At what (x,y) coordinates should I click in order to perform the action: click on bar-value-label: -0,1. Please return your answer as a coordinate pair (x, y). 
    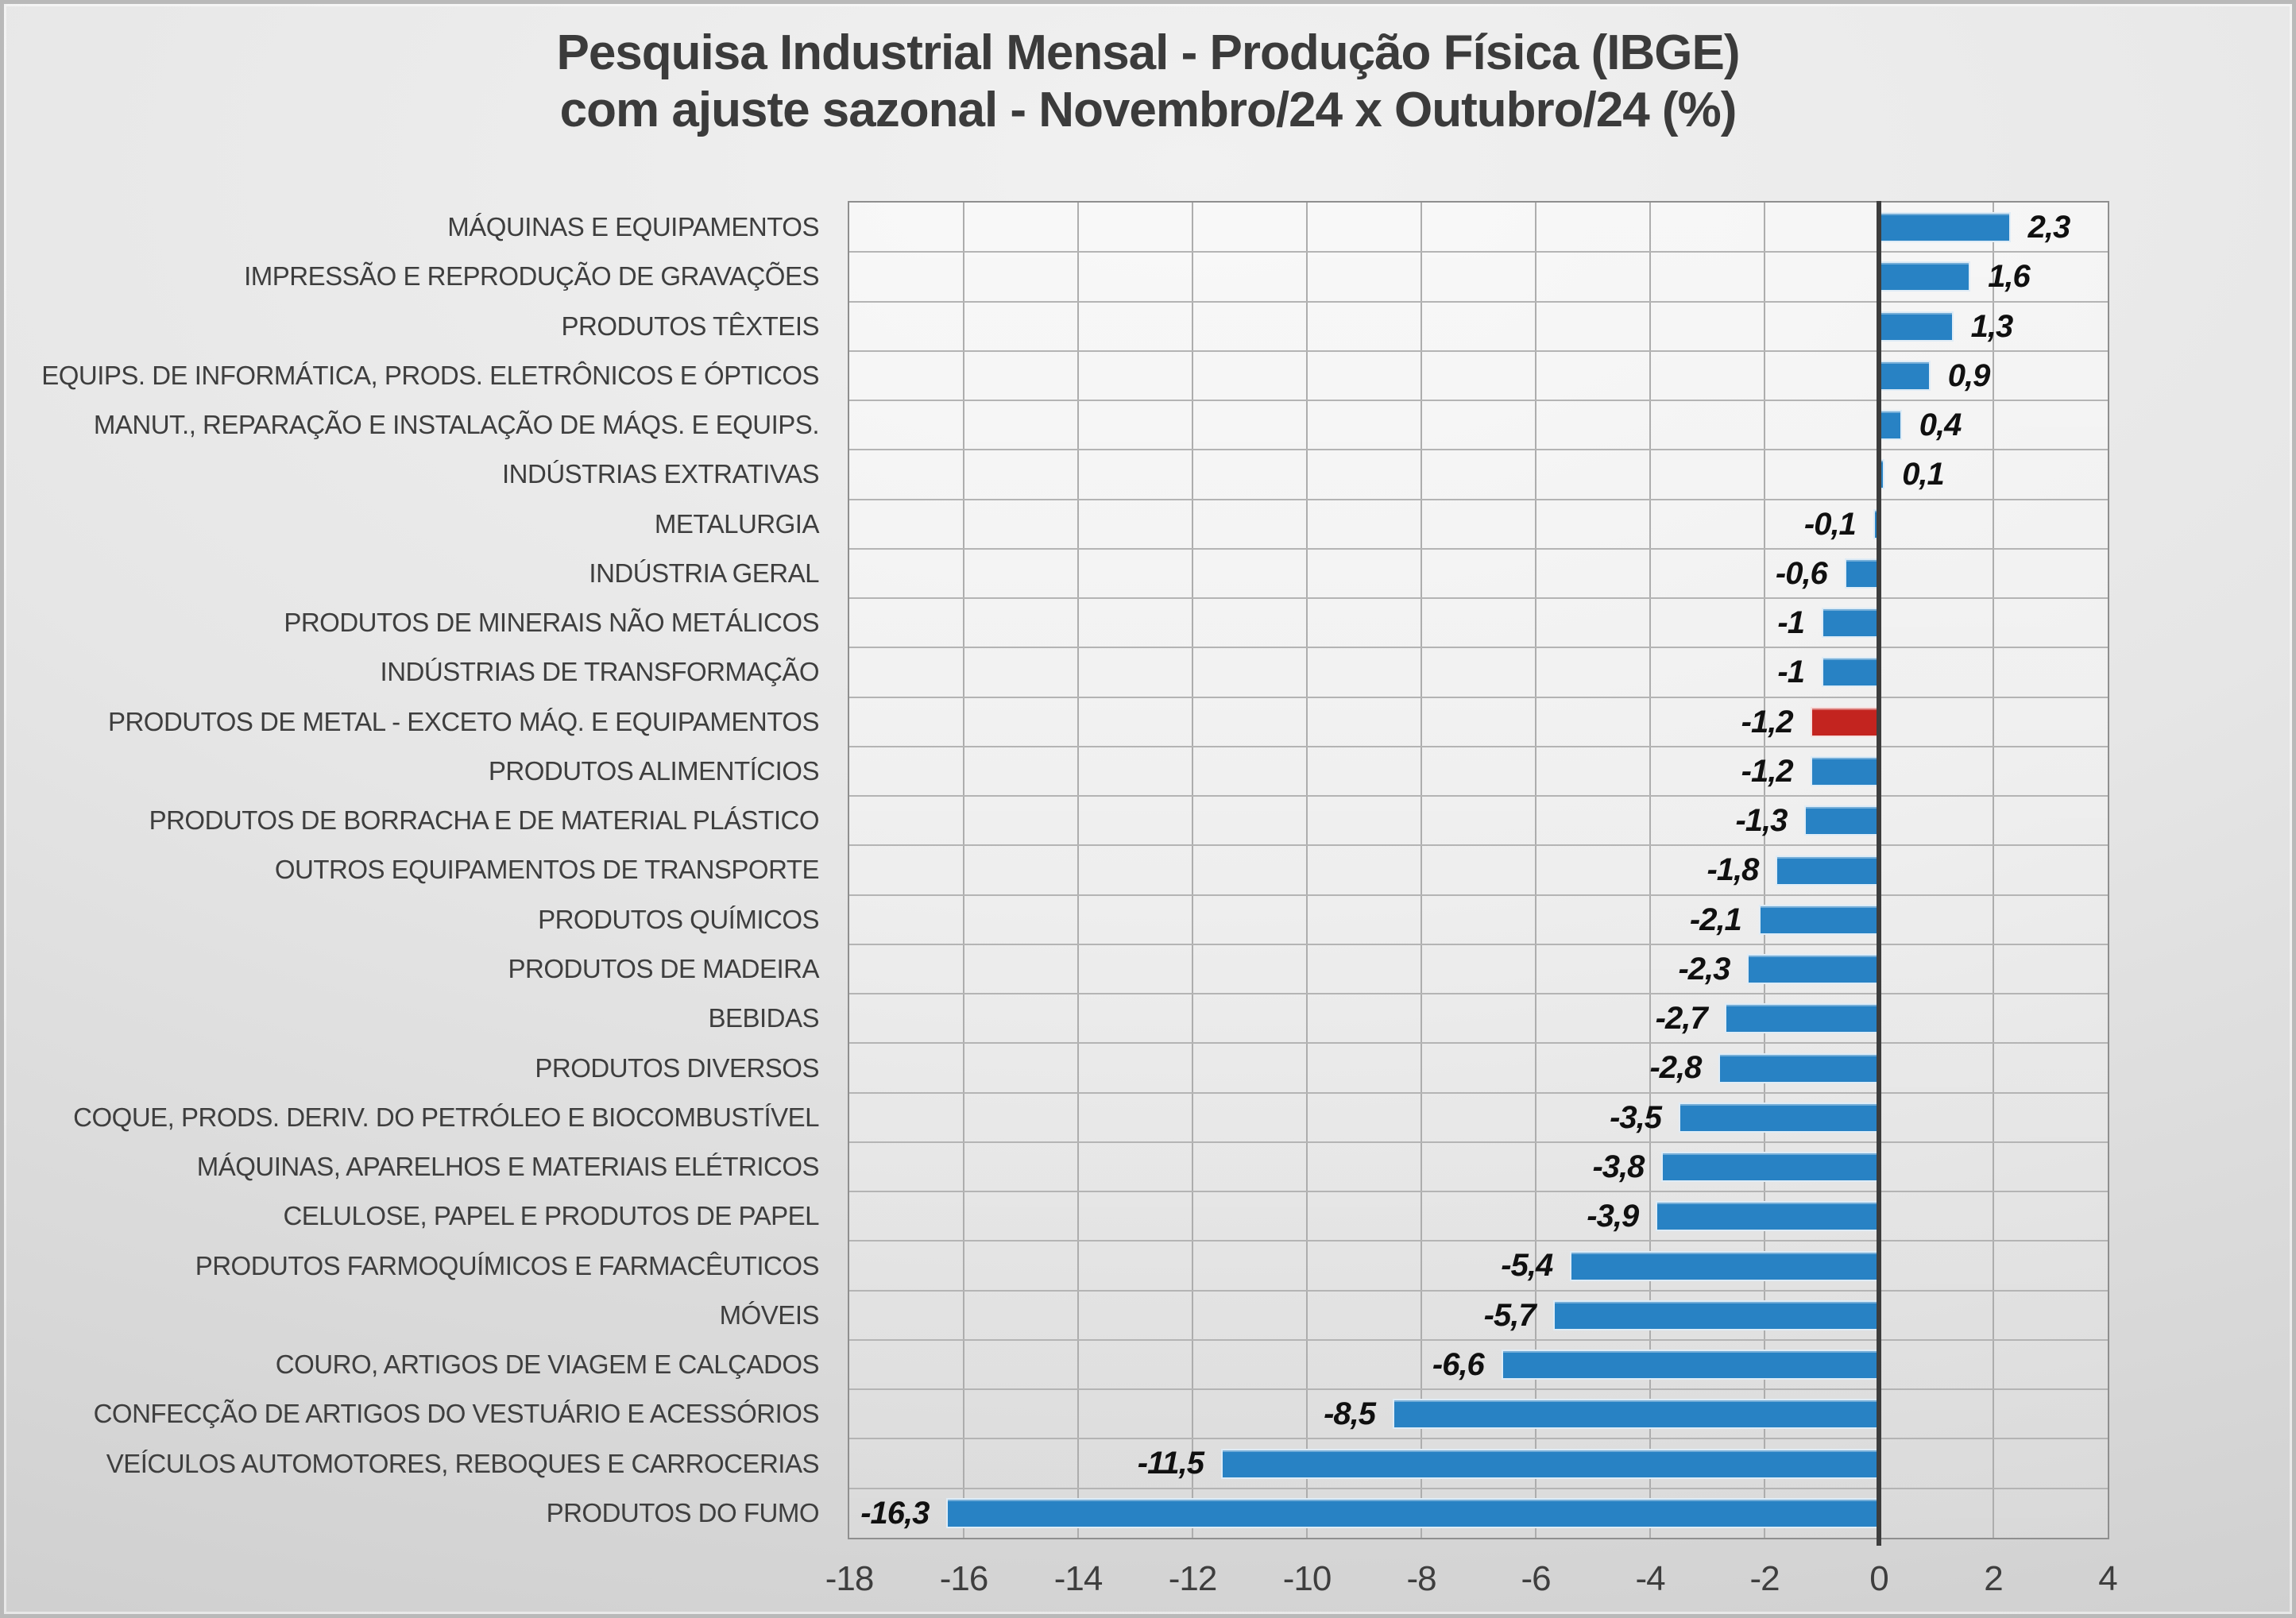
    Looking at the image, I should click on (1830, 524).